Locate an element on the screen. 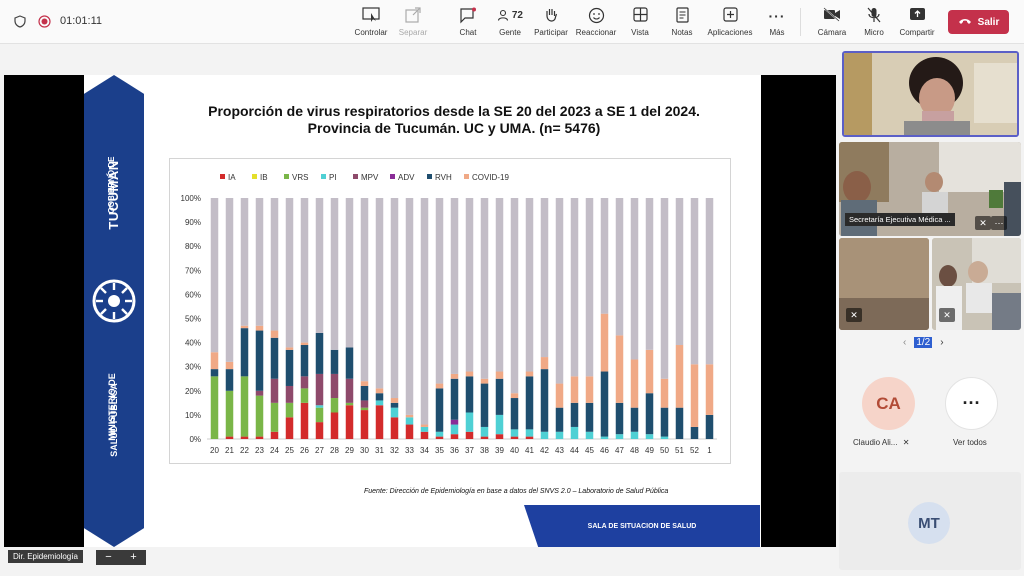 This screenshot has width=1024, height=576. camera-toggle: Cámara is located at coordinates (832, 22).